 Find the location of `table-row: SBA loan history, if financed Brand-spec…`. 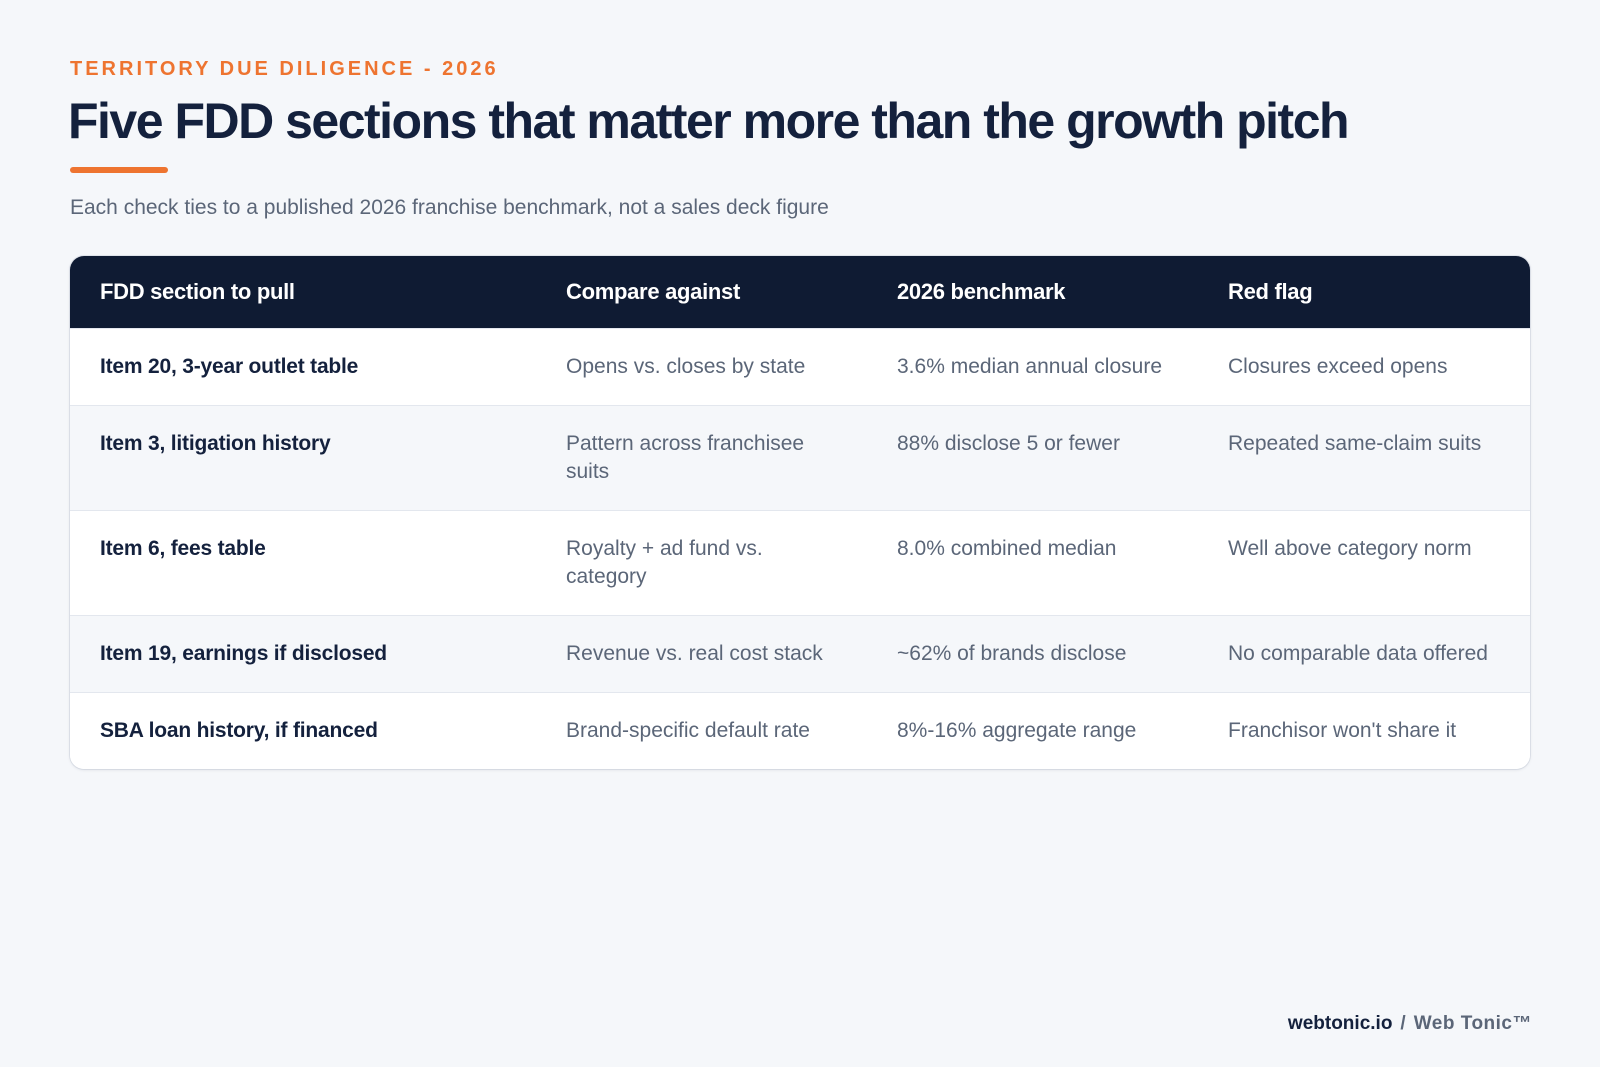

table-row: SBA loan history, if financed Brand-spec… is located at coordinates (800, 730).